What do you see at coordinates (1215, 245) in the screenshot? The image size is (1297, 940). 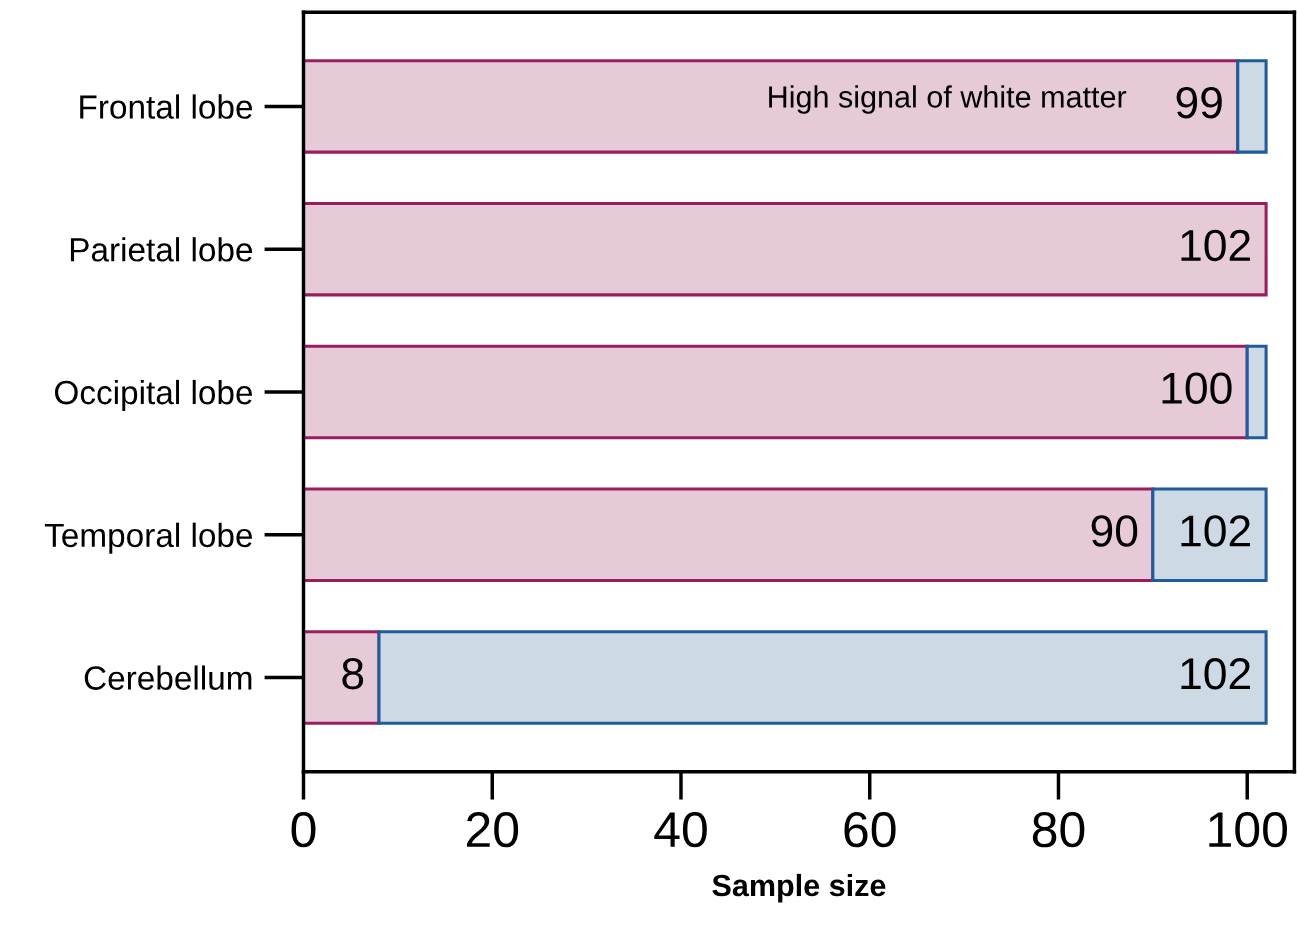 I see `data-label: 102` at bounding box center [1215, 245].